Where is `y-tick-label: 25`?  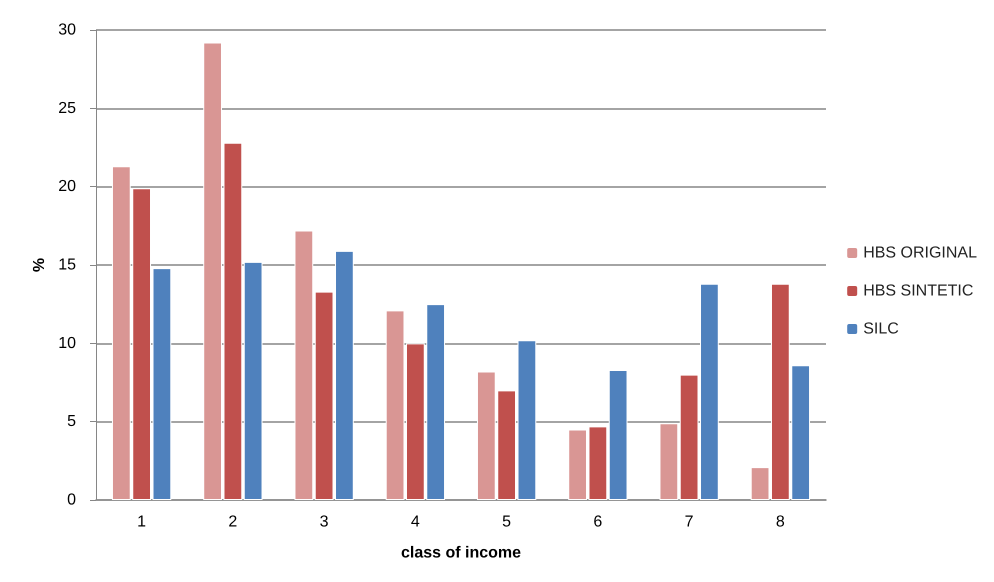
y-tick-label: 25 is located at coordinates (67, 108).